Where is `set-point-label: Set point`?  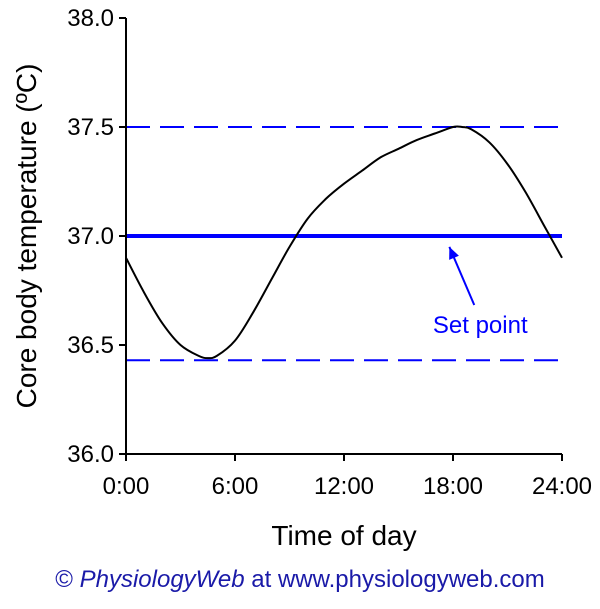 set-point-label: Set point is located at coordinates (480, 325).